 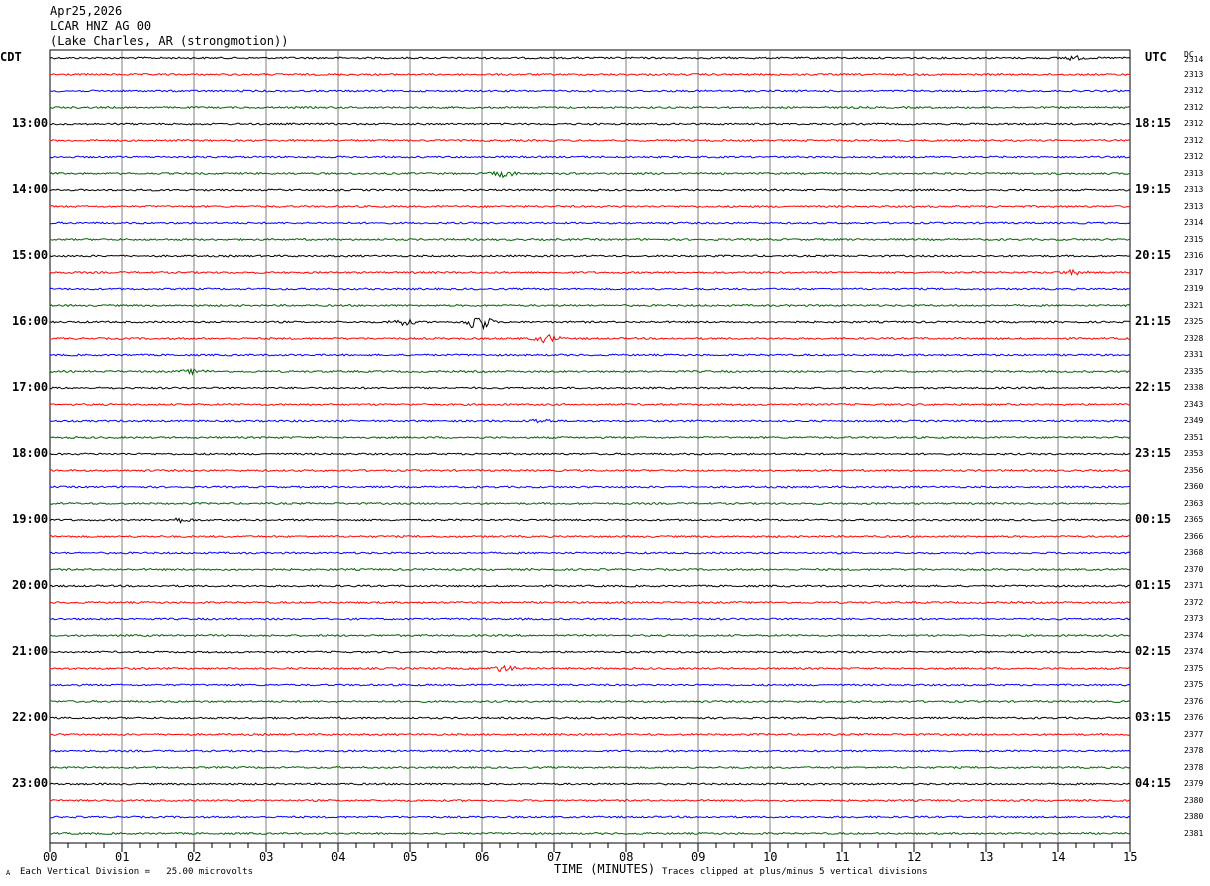 What do you see at coordinates (1153, 255) in the screenshot?
I see `right-hour-label: 20:15` at bounding box center [1153, 255].